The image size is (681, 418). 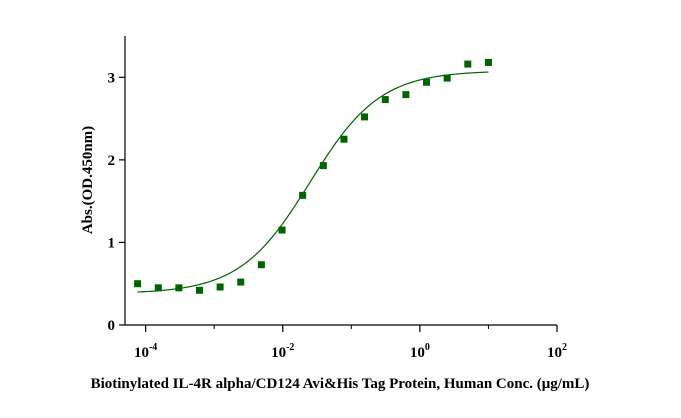 I want to click on y-tick-label: 2, so click(x=112, y=161).